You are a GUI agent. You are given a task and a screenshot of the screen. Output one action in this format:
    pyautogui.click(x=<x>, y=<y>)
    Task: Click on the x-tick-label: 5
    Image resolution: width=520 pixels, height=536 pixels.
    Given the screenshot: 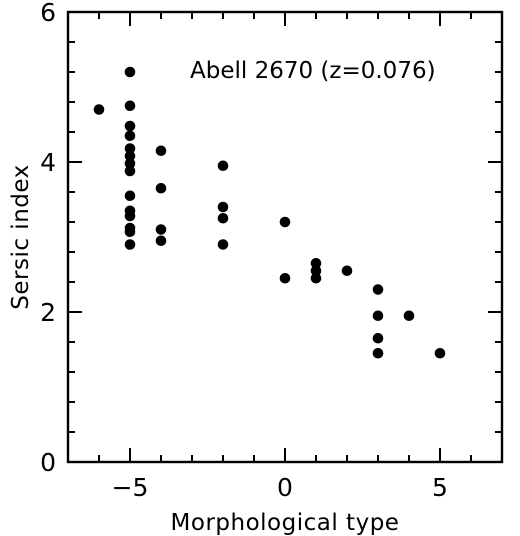 What is the action you would take?
    pyautogui.click(x=440, y=487)
    